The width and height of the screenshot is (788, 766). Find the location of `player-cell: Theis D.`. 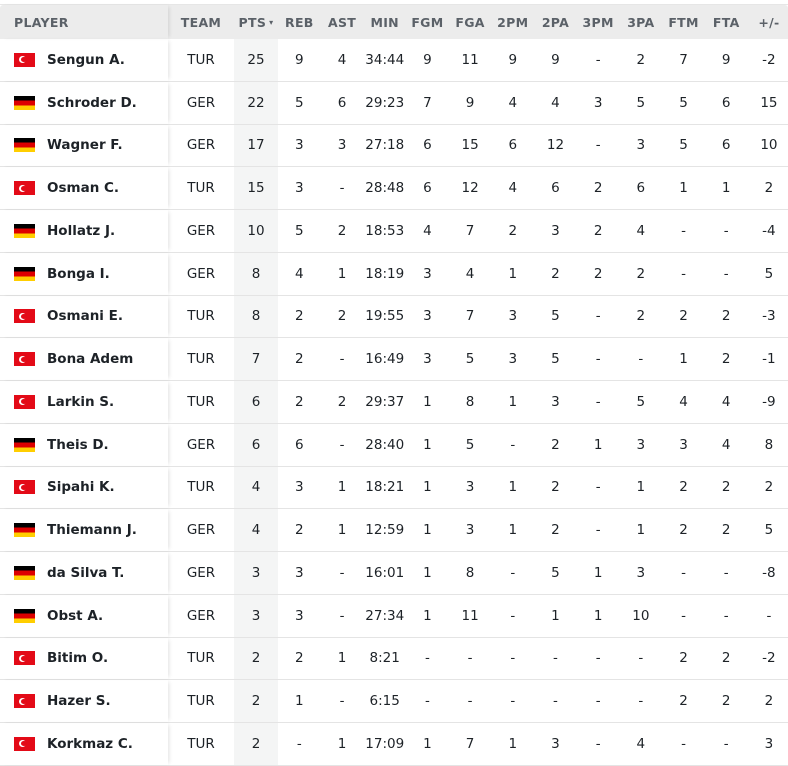

player-cell: Theis D. is located at coordinates (84, 445).